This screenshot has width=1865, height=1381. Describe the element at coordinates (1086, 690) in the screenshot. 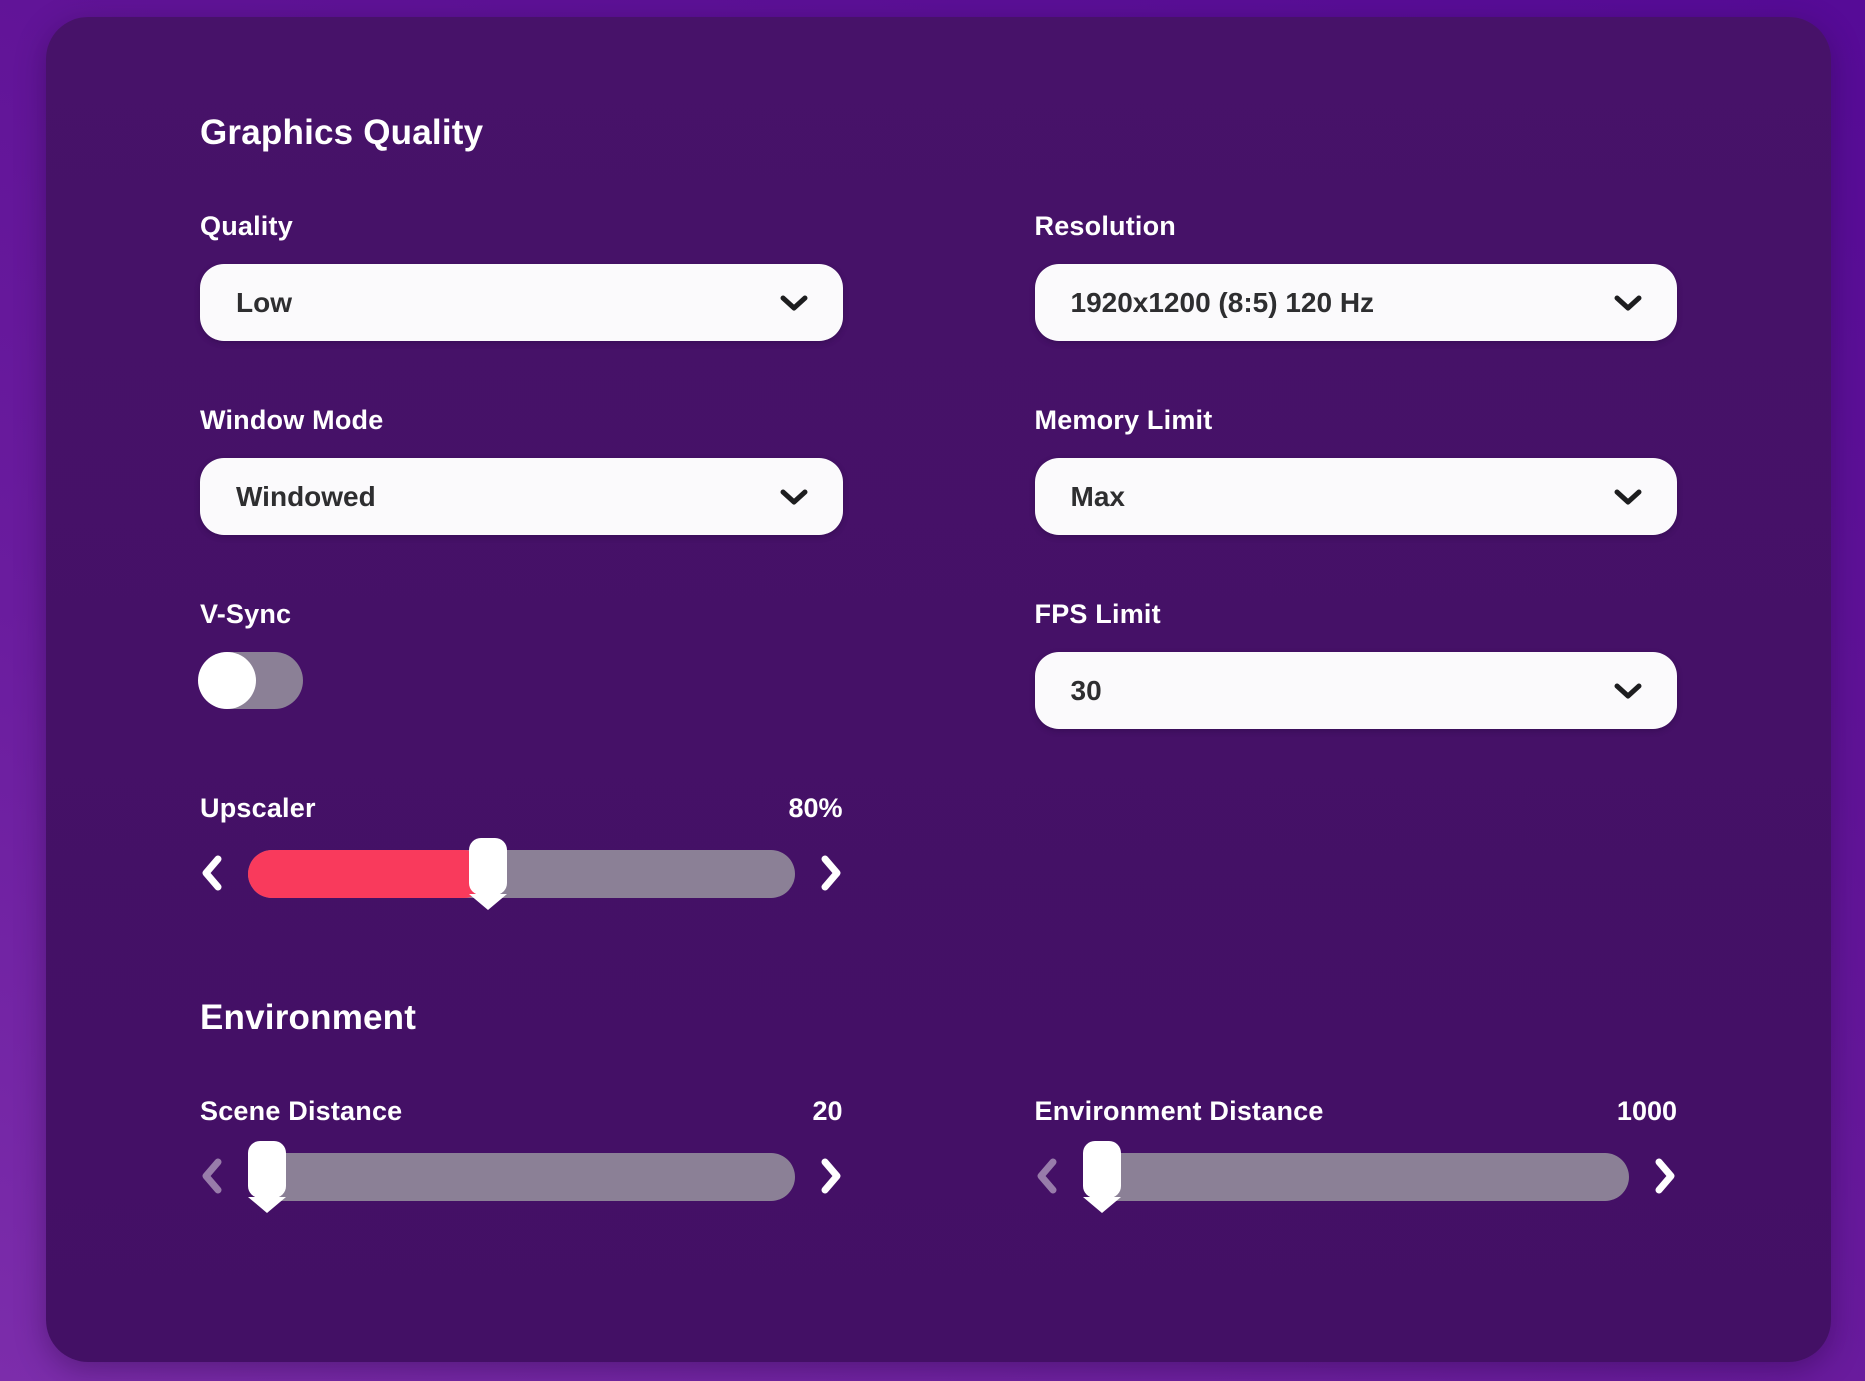

I see `fps-limit-selected-value: 30` at that location.